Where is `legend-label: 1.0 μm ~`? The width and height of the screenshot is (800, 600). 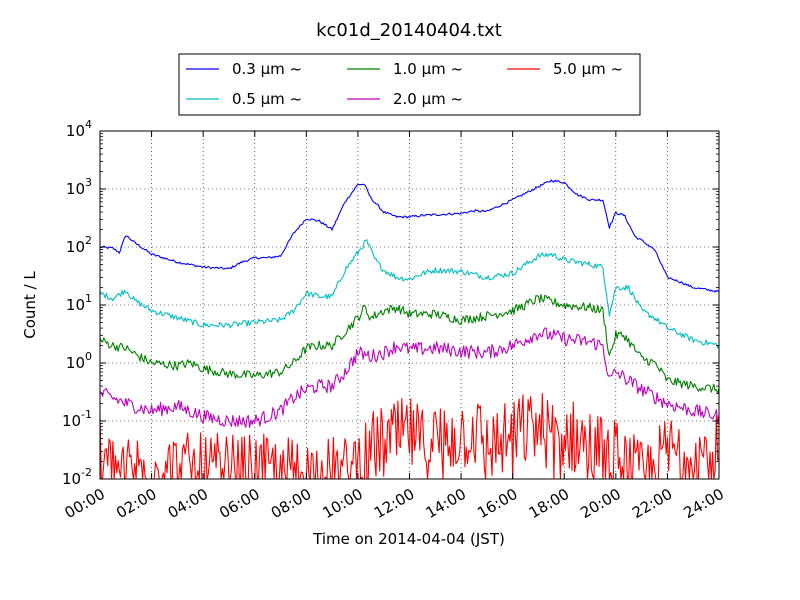 legend-label: 1.0 μm ~ is located at coordinates (428, 69).